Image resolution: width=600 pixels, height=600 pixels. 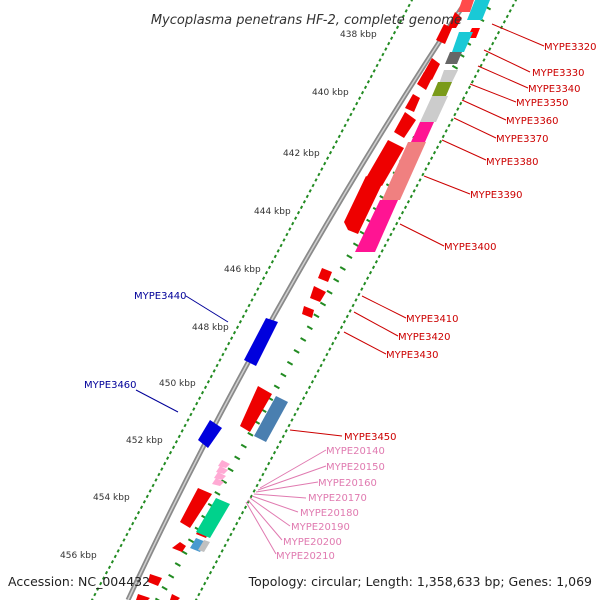 What do you see at coordinates (554, 89) in the screenshot?
I see `gene-label: MYPE3340` at bounding box center [554, 89].